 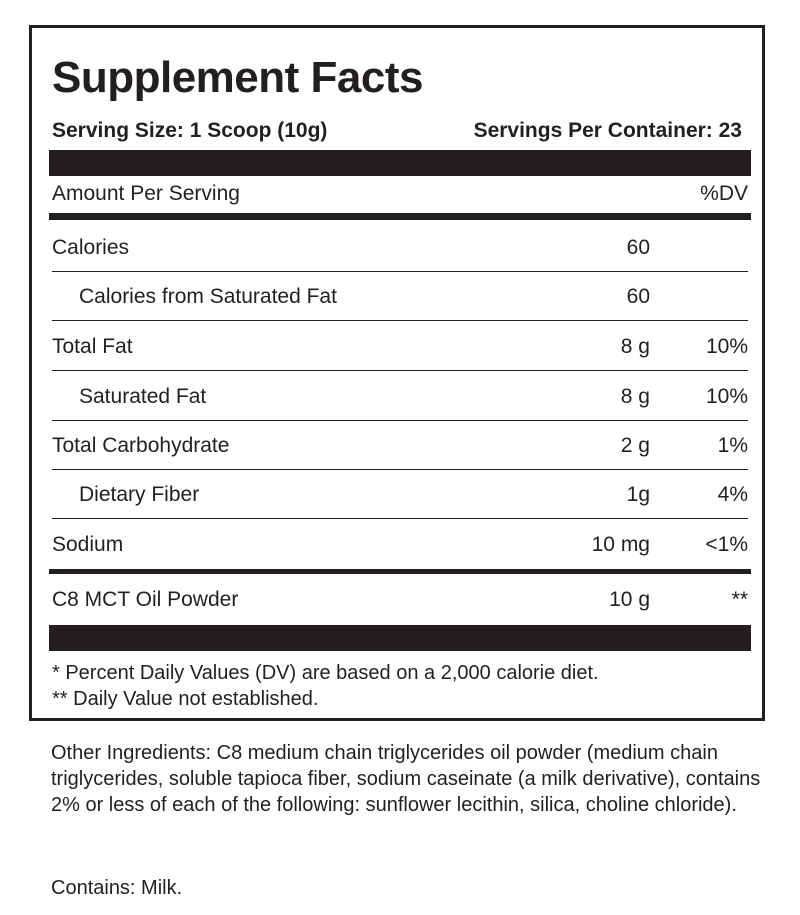 I want to click on nutrient-dv: 1%, so click(x=732, y=445).